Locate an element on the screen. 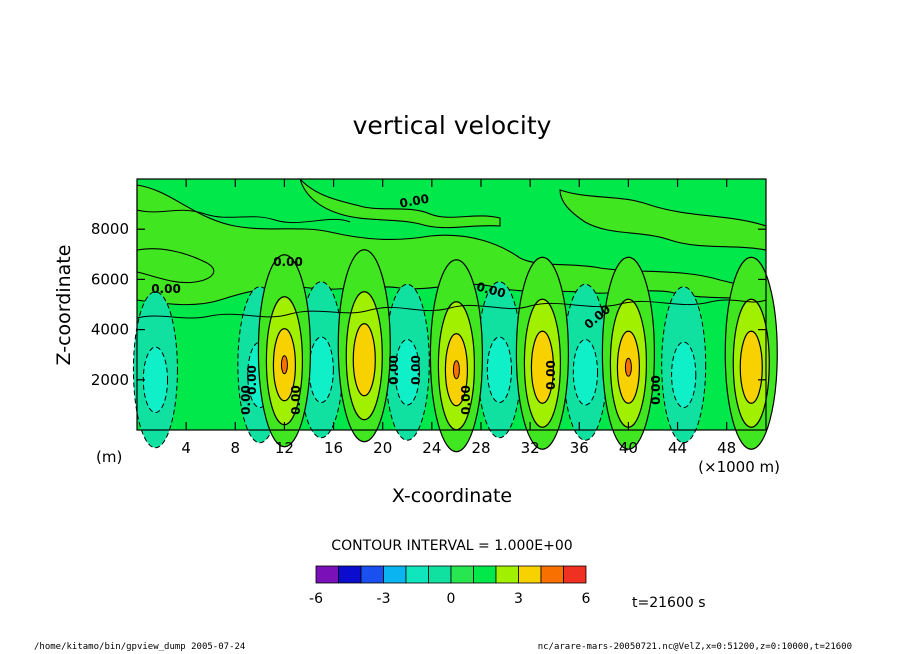 This screenshot has width=904, height=654. x-tick-label-3: 16 is located at coordinates (333, 448).